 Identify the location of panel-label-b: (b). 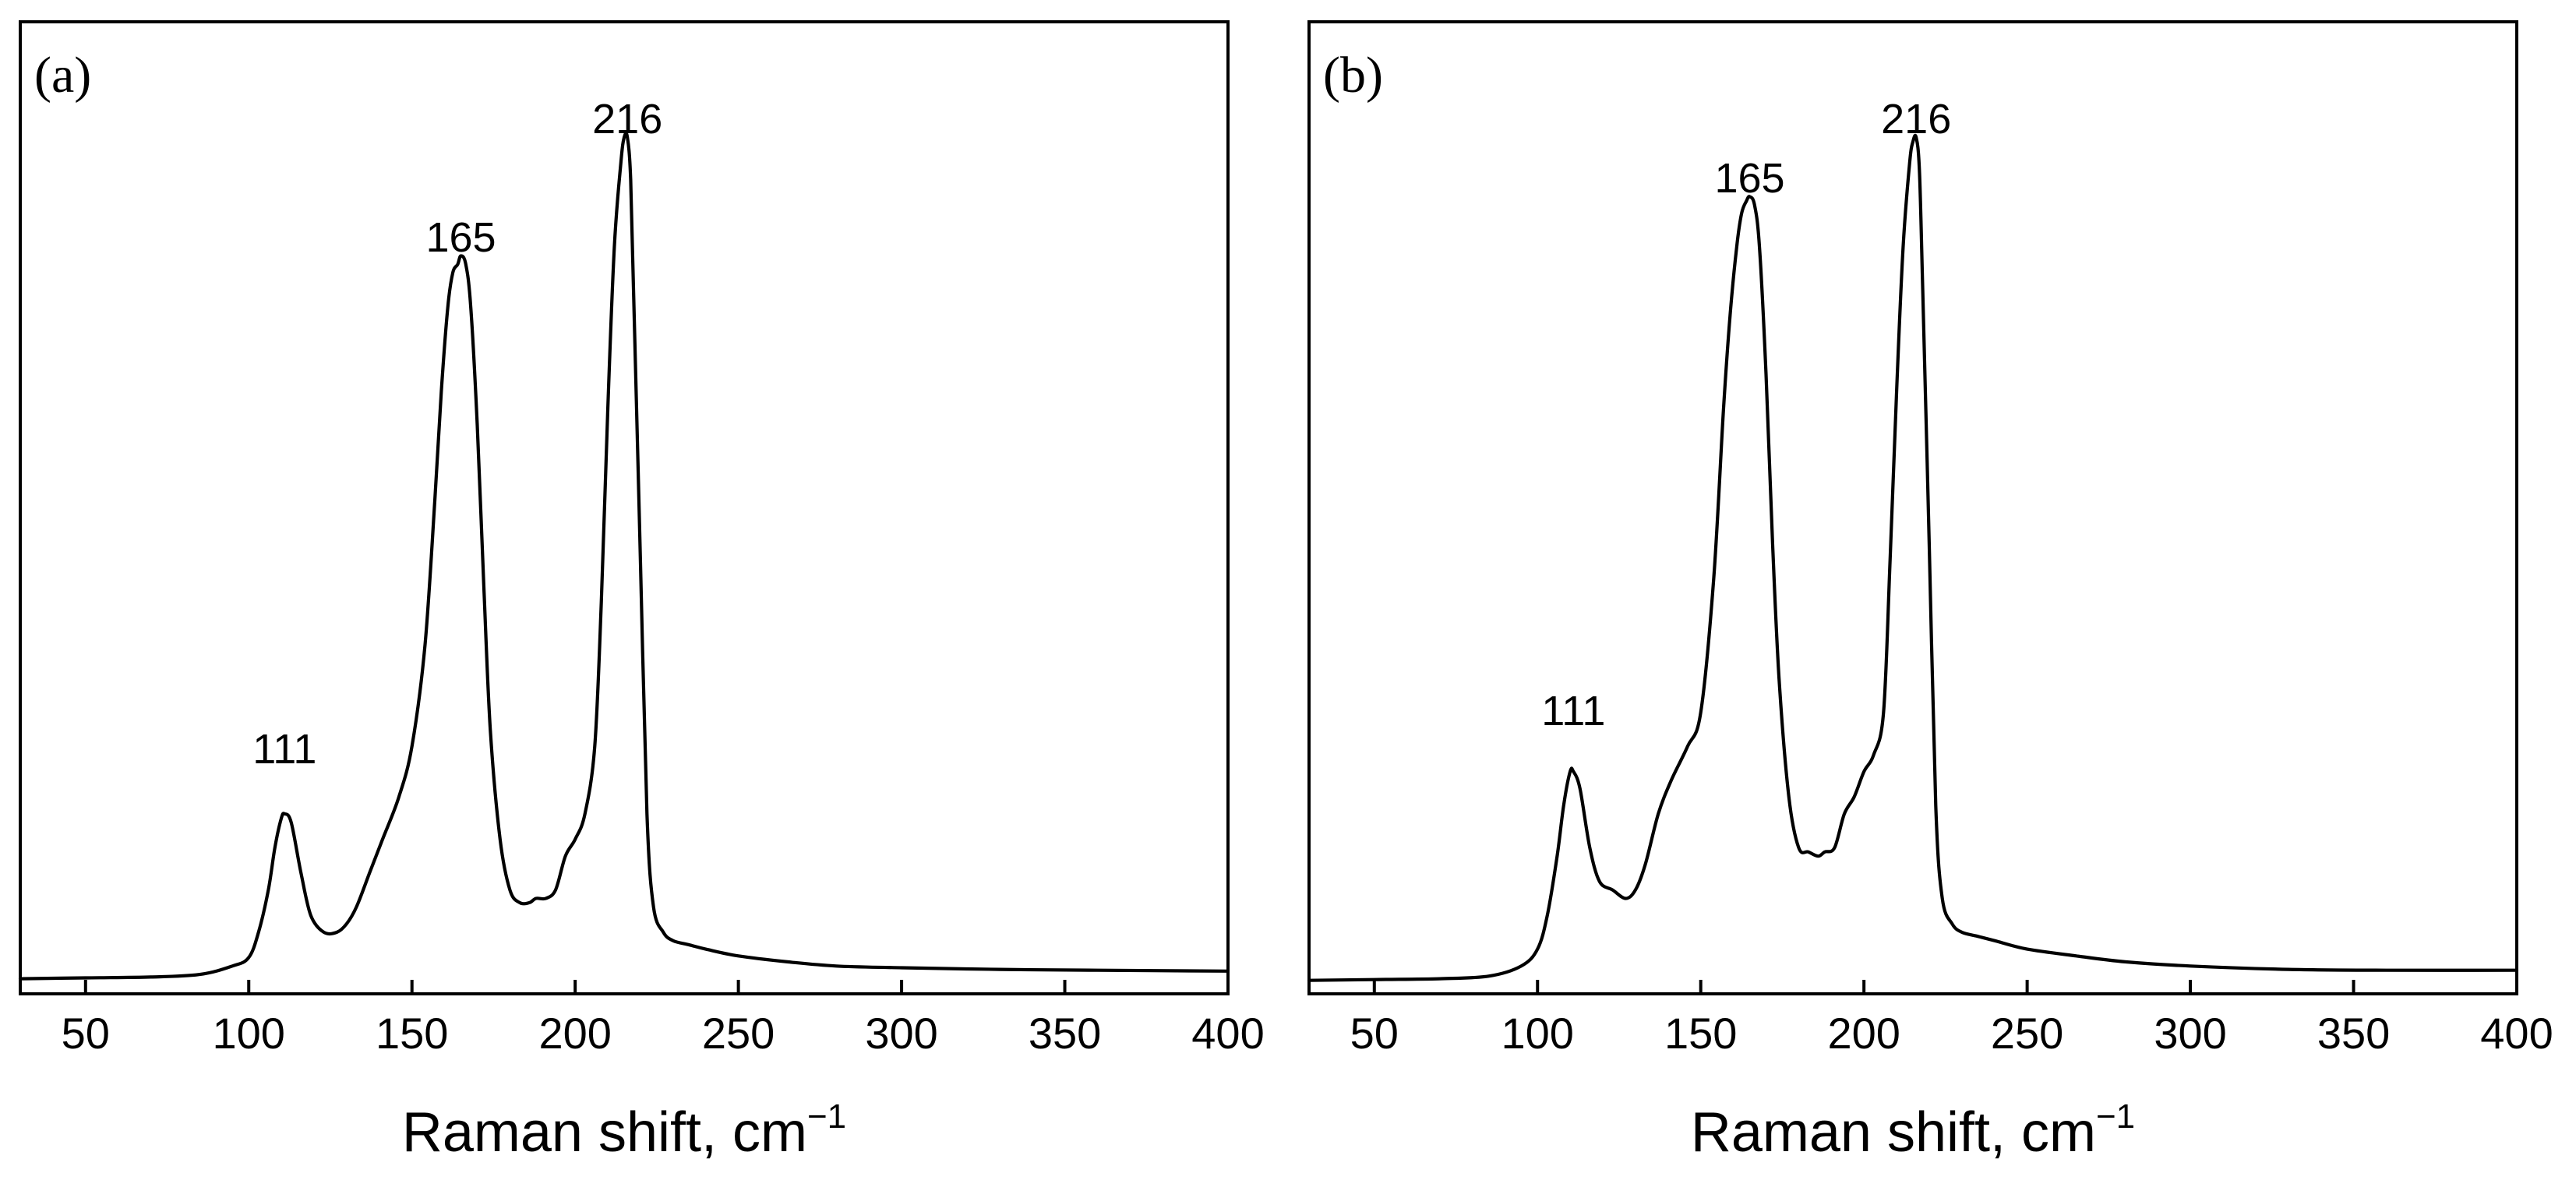
(1353, 75).